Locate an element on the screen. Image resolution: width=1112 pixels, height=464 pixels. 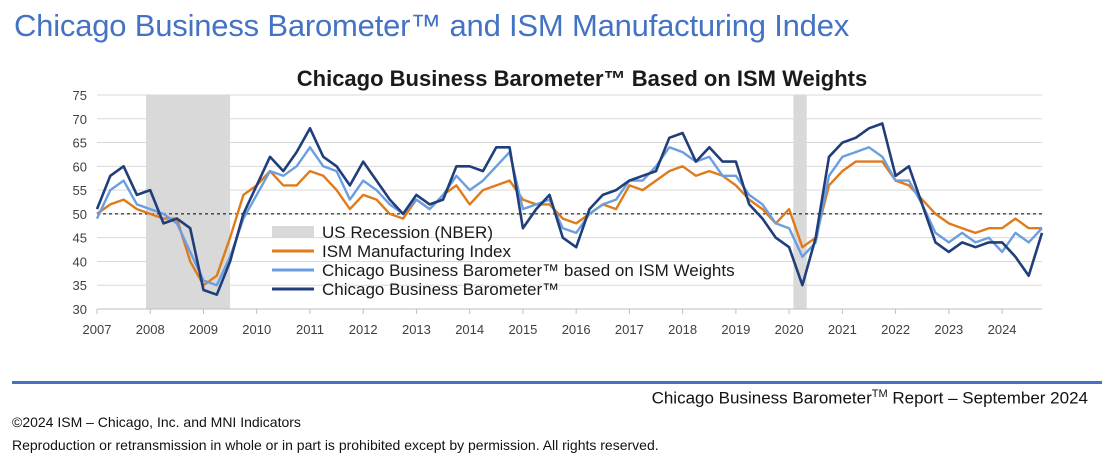
legend-label-1: ISM Manufacturing Index is located at coordinates (416, 251).